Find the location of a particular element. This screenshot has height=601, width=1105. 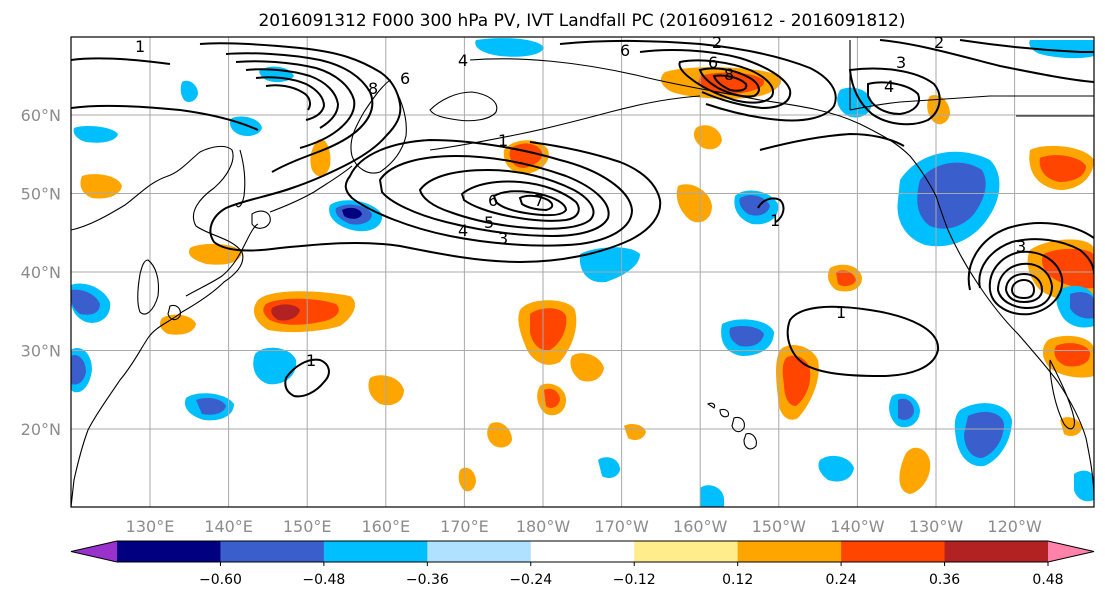

longitude-tick-label: 170°E is located at coordinates (464, 526).